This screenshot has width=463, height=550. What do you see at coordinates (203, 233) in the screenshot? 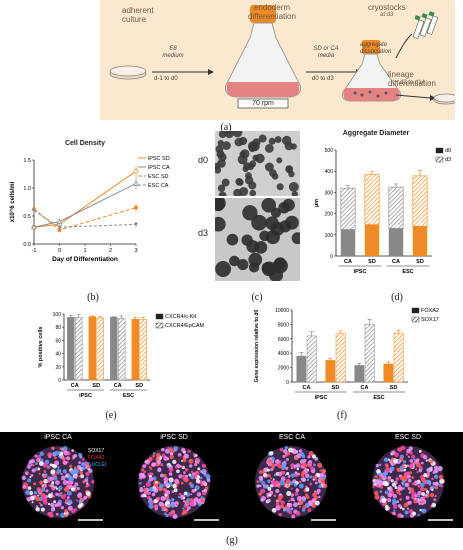
I see `row-label-d3: d3` at bounding box center [203, 233].